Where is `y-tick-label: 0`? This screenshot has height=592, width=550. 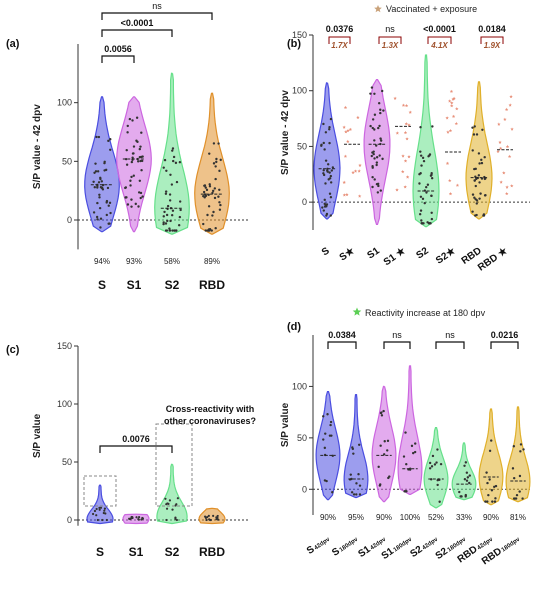
y-tick-label: 0 is located at coordinates (69, 220).